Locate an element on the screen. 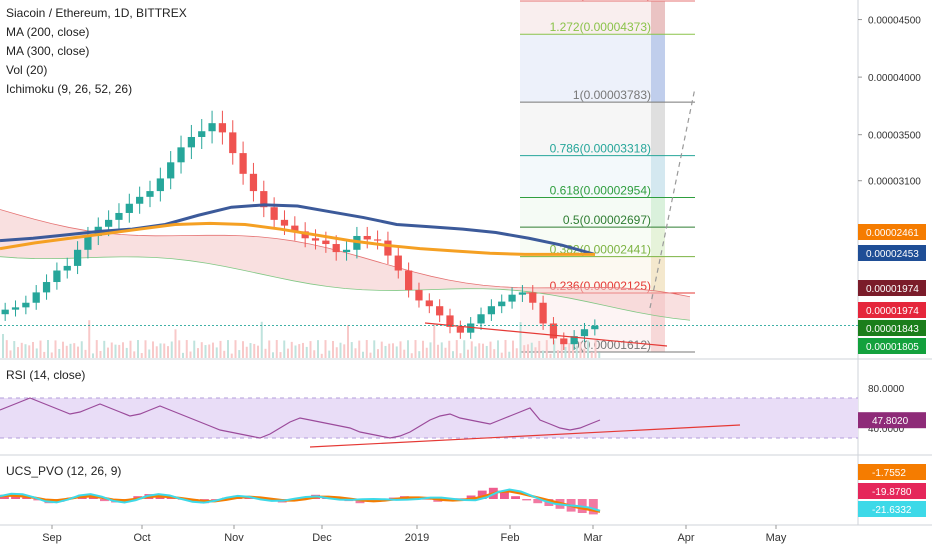  price-badge-label: 0.00001974 is located at coordinates (892, 289).